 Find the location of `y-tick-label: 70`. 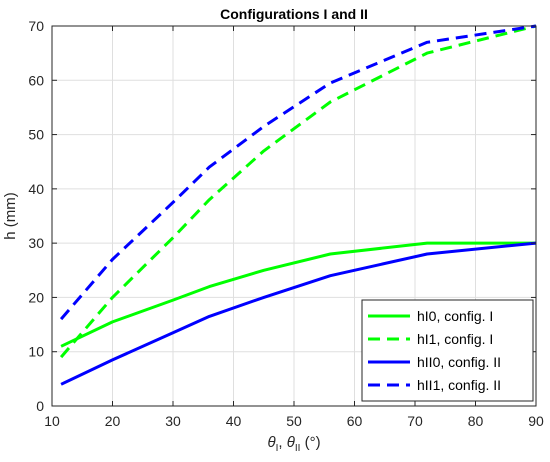

y-tick-label: 70 is located at coordinates (36, 26).